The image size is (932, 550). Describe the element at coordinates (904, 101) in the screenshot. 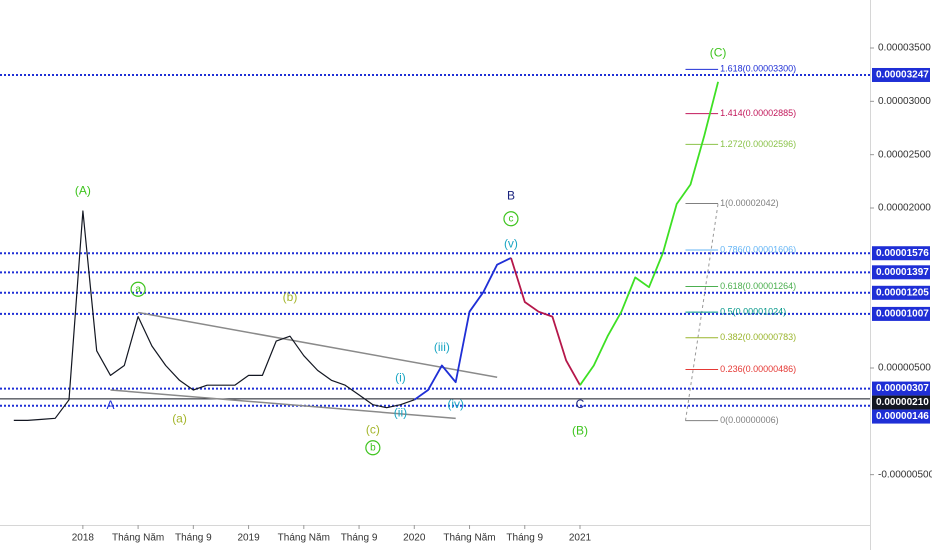

I see `y-tick-label: 0.00003000` at that location.